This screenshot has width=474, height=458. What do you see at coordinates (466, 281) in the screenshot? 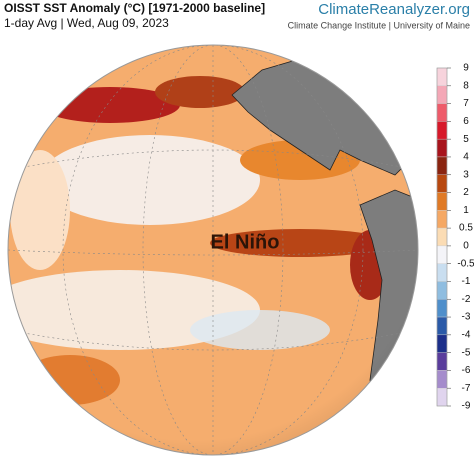
I see `colorbar-tick-label: -1` at bounding box center [466, 281].